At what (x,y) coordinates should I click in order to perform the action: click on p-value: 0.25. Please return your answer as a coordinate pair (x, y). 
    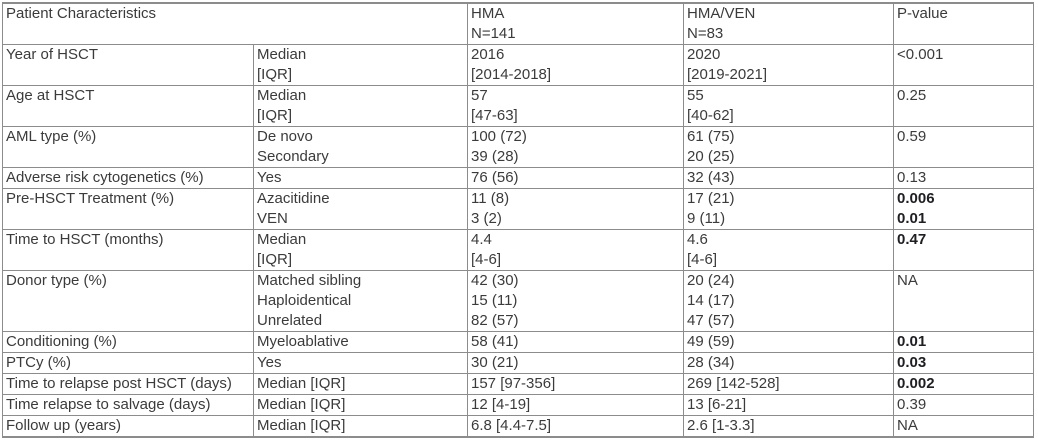
    Looking at the image, I should click on (963, 106).